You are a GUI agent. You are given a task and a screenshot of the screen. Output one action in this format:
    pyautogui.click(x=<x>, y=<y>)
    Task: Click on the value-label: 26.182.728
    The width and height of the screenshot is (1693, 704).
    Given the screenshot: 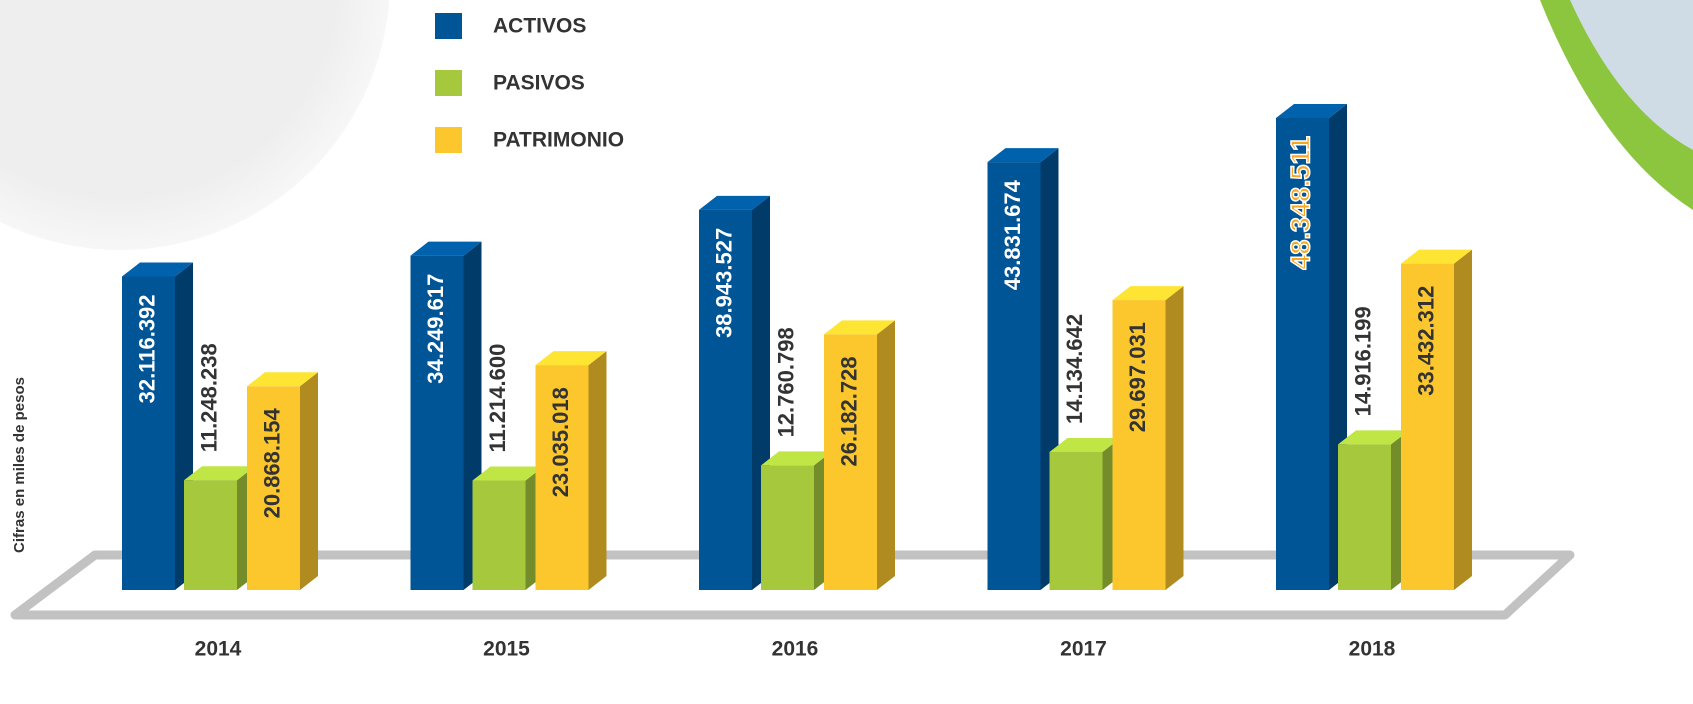 What is the action you would take?
    pyautogui.click(x=848, y=411)
    